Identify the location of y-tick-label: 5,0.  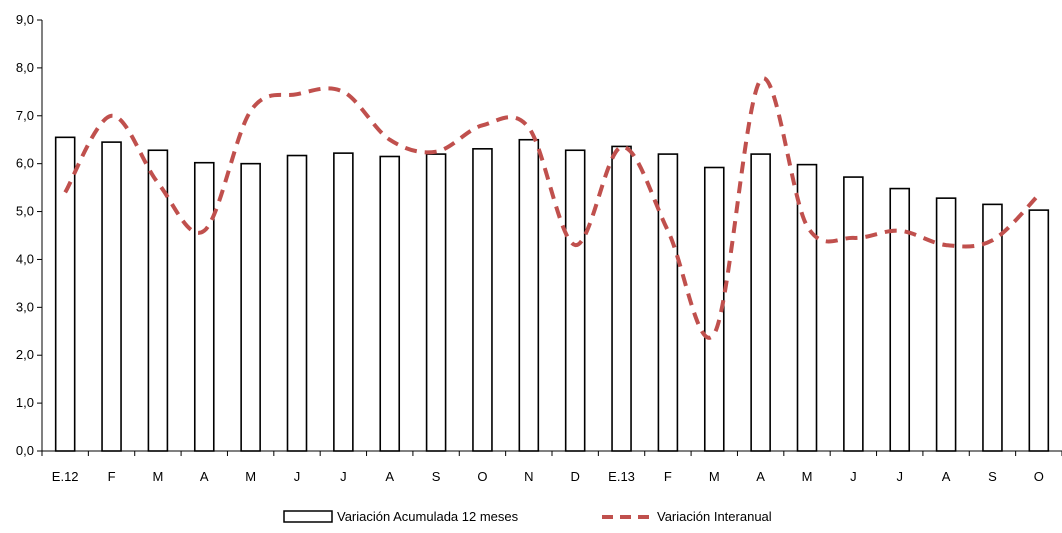
(25, 211).